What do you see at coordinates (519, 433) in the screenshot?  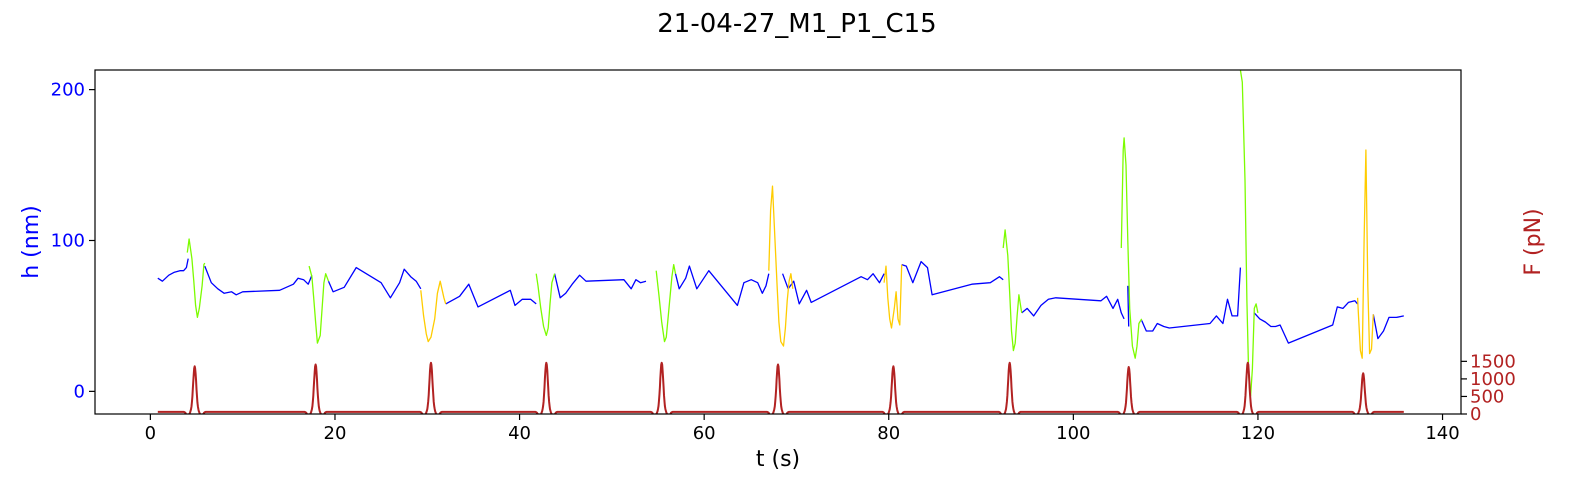 I see `x-tick-label: 40` at bounding box center [519, 433].